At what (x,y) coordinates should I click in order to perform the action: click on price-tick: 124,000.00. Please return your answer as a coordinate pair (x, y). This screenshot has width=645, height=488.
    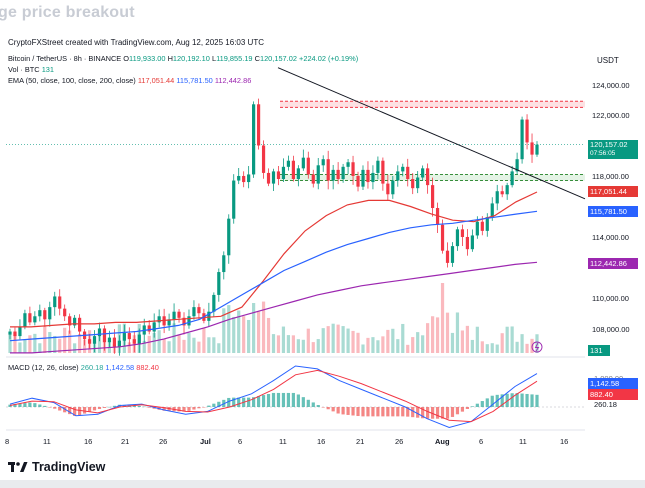
    Looking at the image, I should click on (611, 85).